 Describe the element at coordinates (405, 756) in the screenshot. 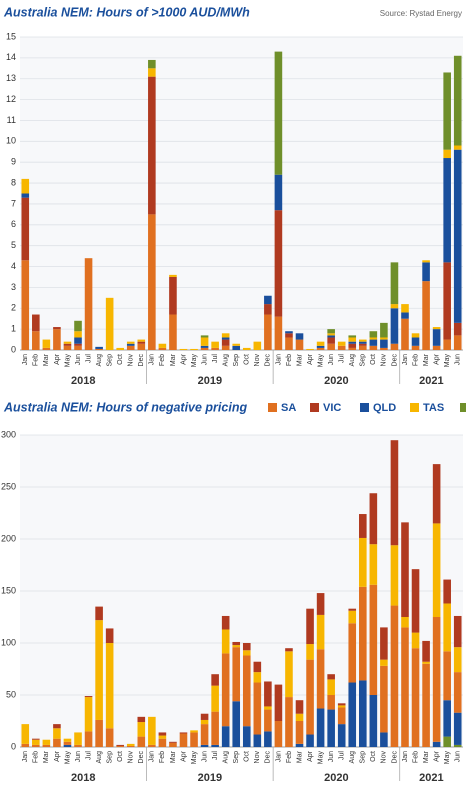

I see `x-tick-label: Jan` at that location.